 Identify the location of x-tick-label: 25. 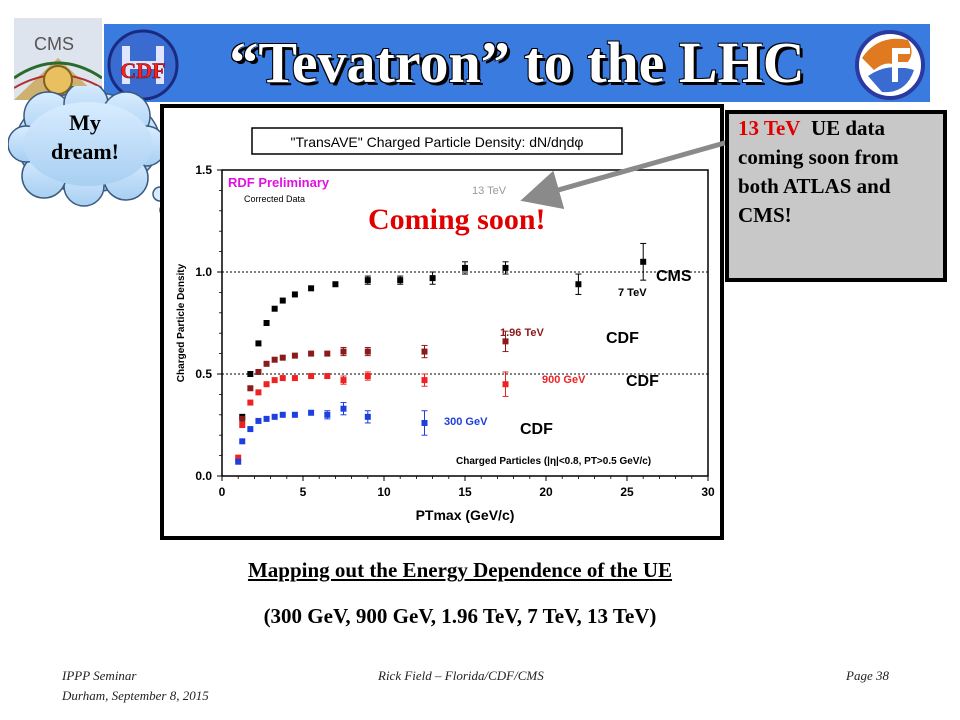
(627, 492).